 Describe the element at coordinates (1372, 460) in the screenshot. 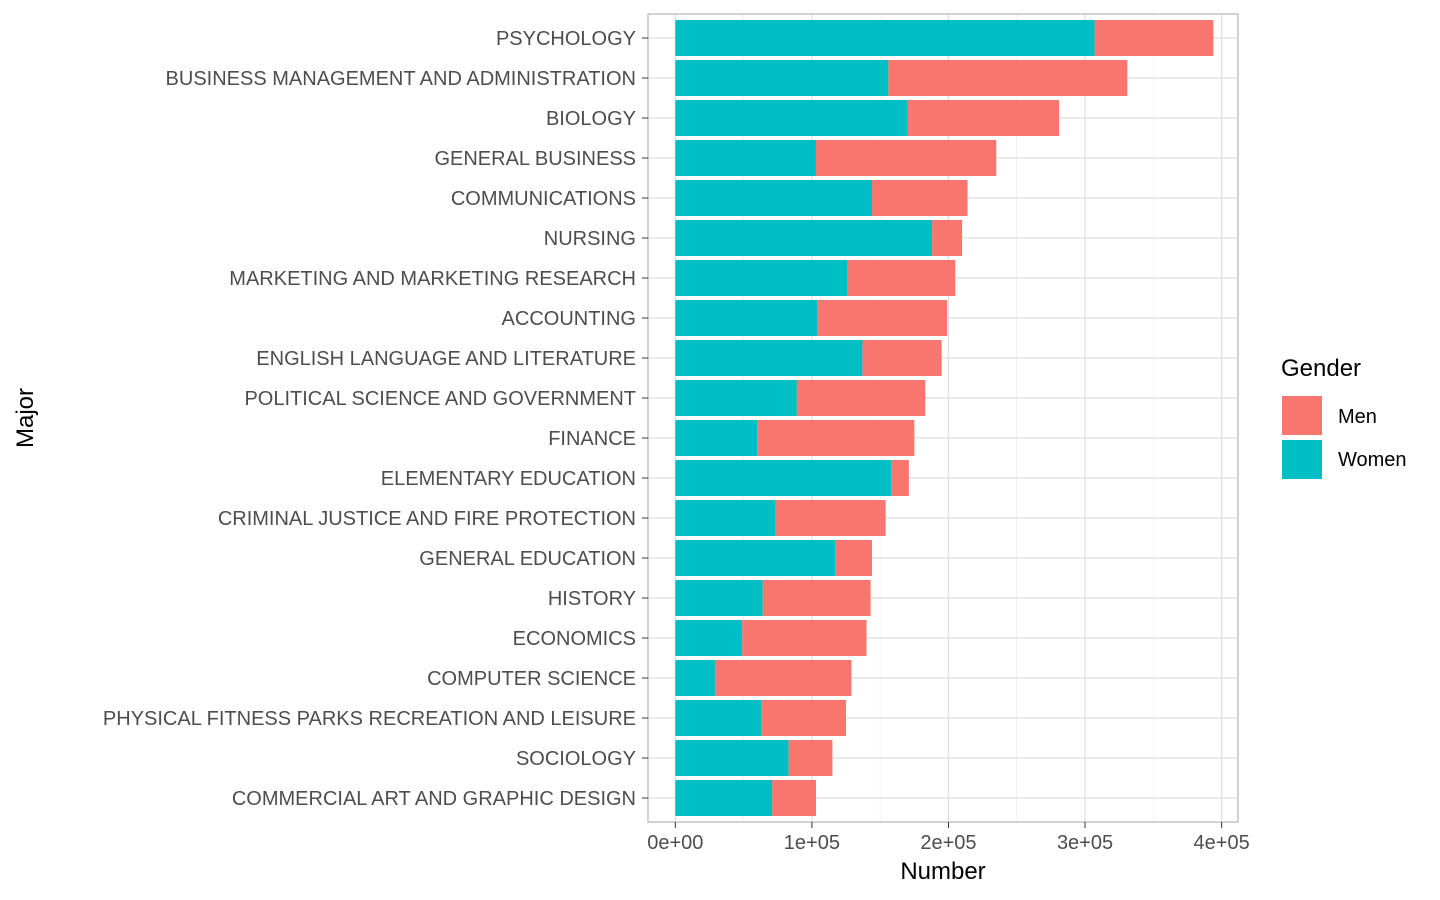

I see `legend-label-women: Women` at that location.